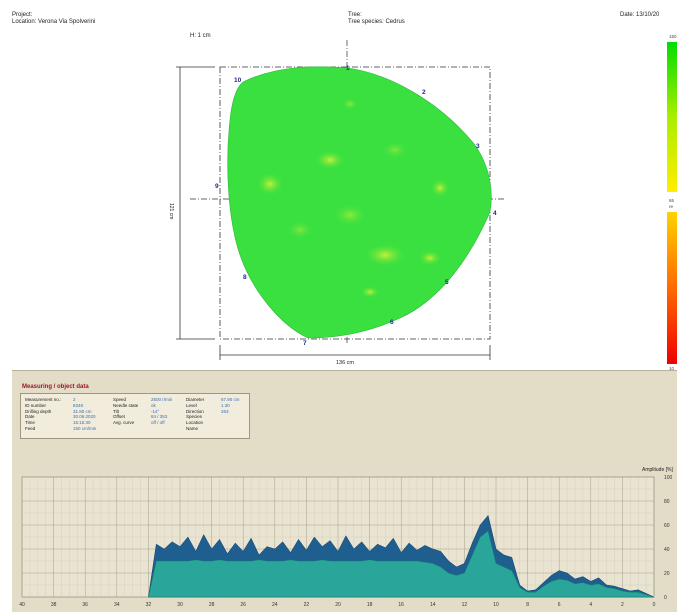 The image size is (677, 612). I want to click on x-tick-label: 40, so click(22, 605).